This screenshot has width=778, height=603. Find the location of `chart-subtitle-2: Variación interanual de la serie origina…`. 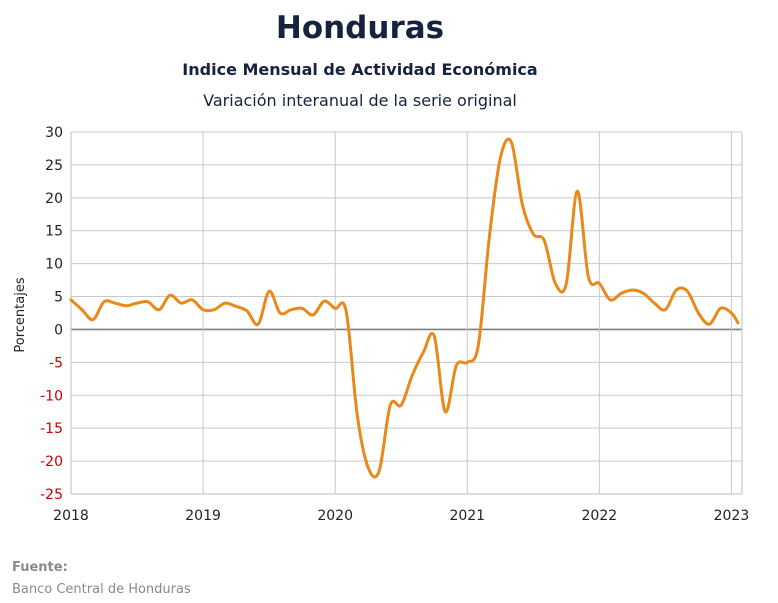

chart-subtitle-2: Variación interanual de la serie origina… is located at coordinates (360, 100).